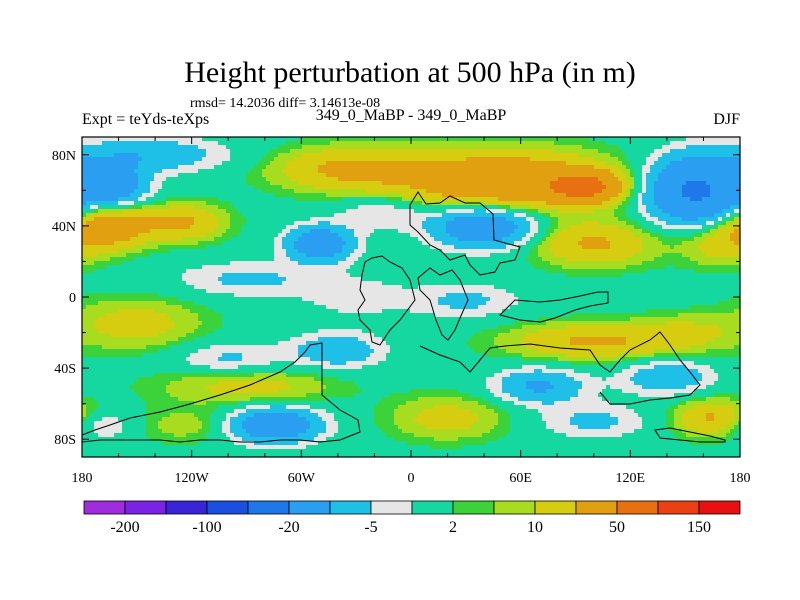 The width and height of the screenshot is (800, 600). What do you see at coordinates (535, 527) in the screenshot?
I see `colorbar-label: 10` at bounding box center [535, 527].